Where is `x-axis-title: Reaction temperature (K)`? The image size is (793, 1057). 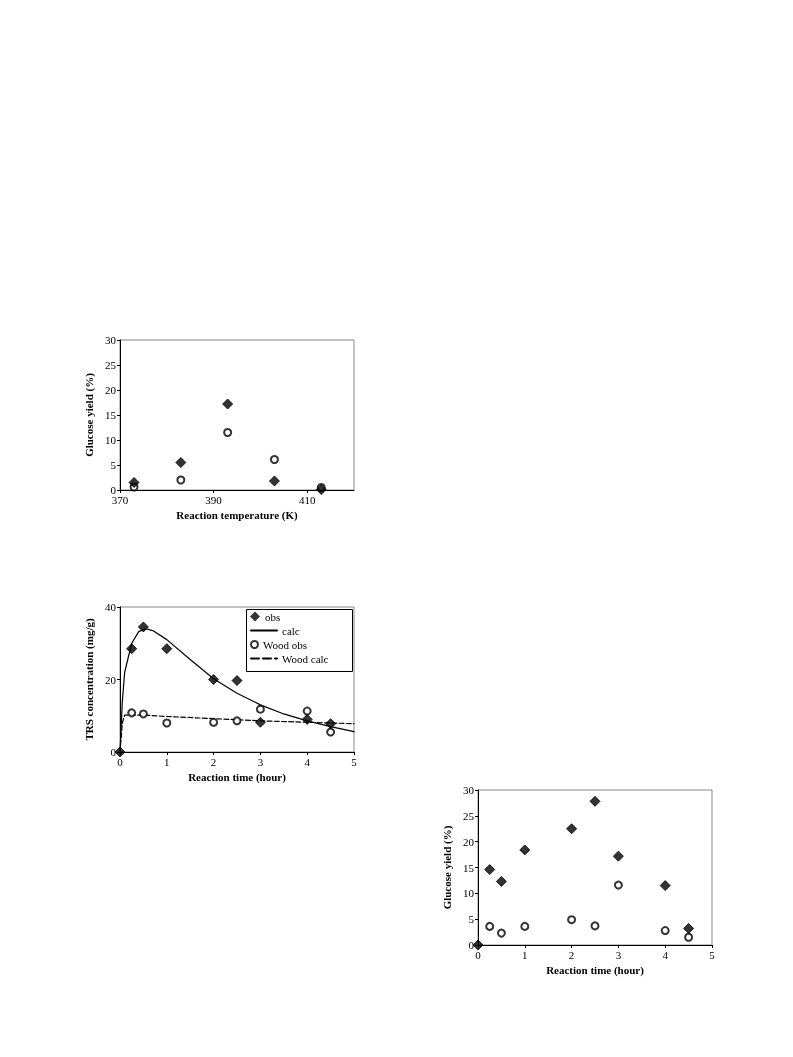 x-axis-title: Reaction temperature (K) is located at coordinates (237, 516).